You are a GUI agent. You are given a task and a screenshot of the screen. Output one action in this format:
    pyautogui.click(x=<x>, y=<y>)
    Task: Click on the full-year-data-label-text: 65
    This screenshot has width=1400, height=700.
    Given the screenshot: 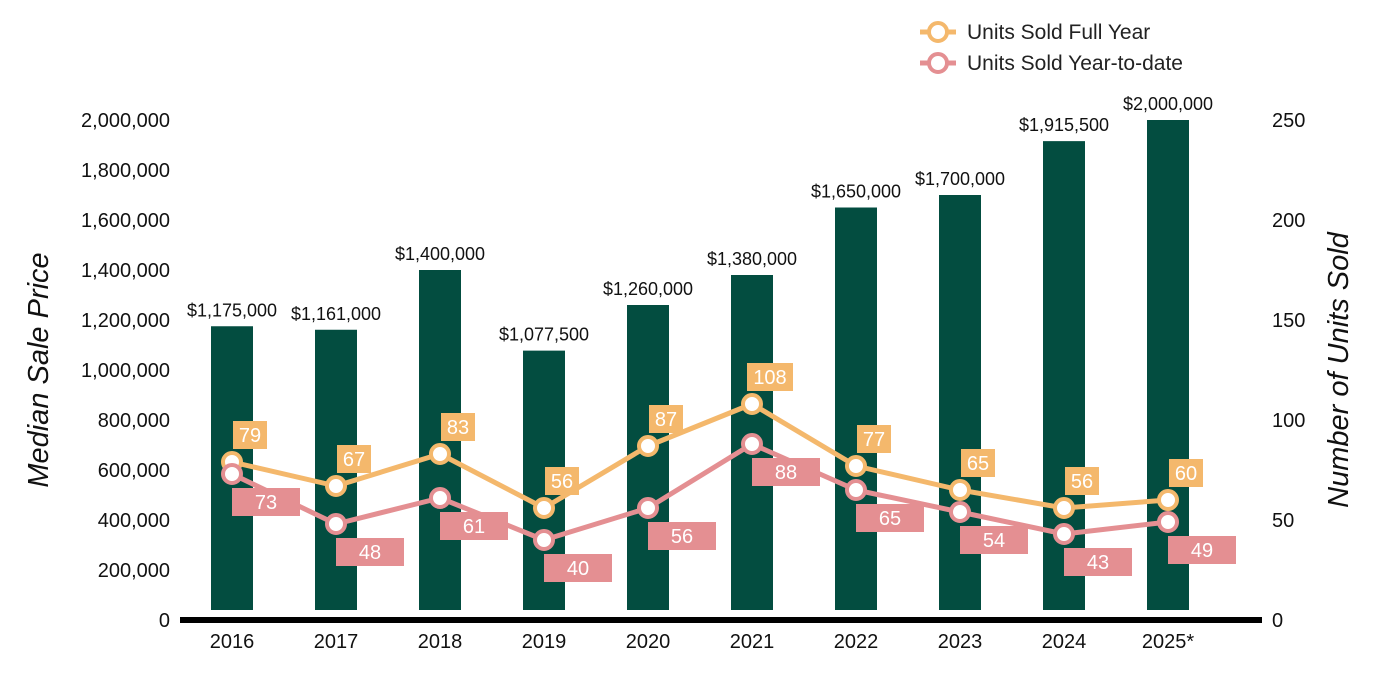 What is the action you would take?
    pyautogui.click(x=978, y=464)
    